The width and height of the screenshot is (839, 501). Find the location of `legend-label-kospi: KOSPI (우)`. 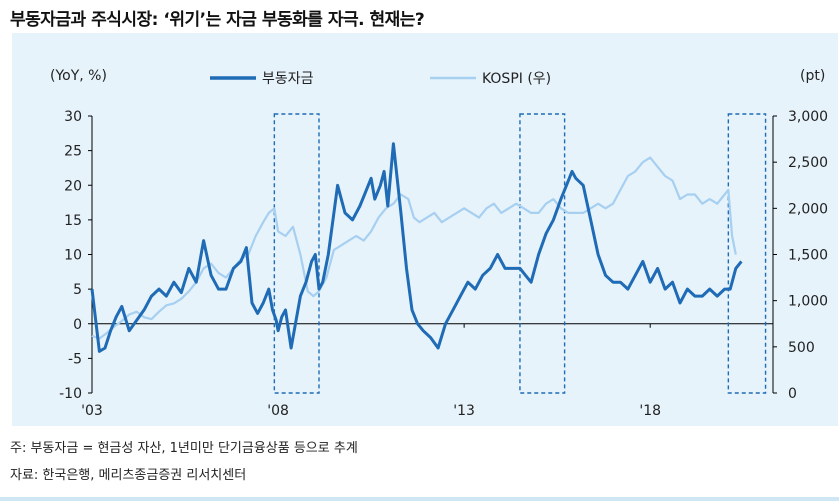

legend-label-kospi: KOSPI (우) is located at coordinates (516, 79).